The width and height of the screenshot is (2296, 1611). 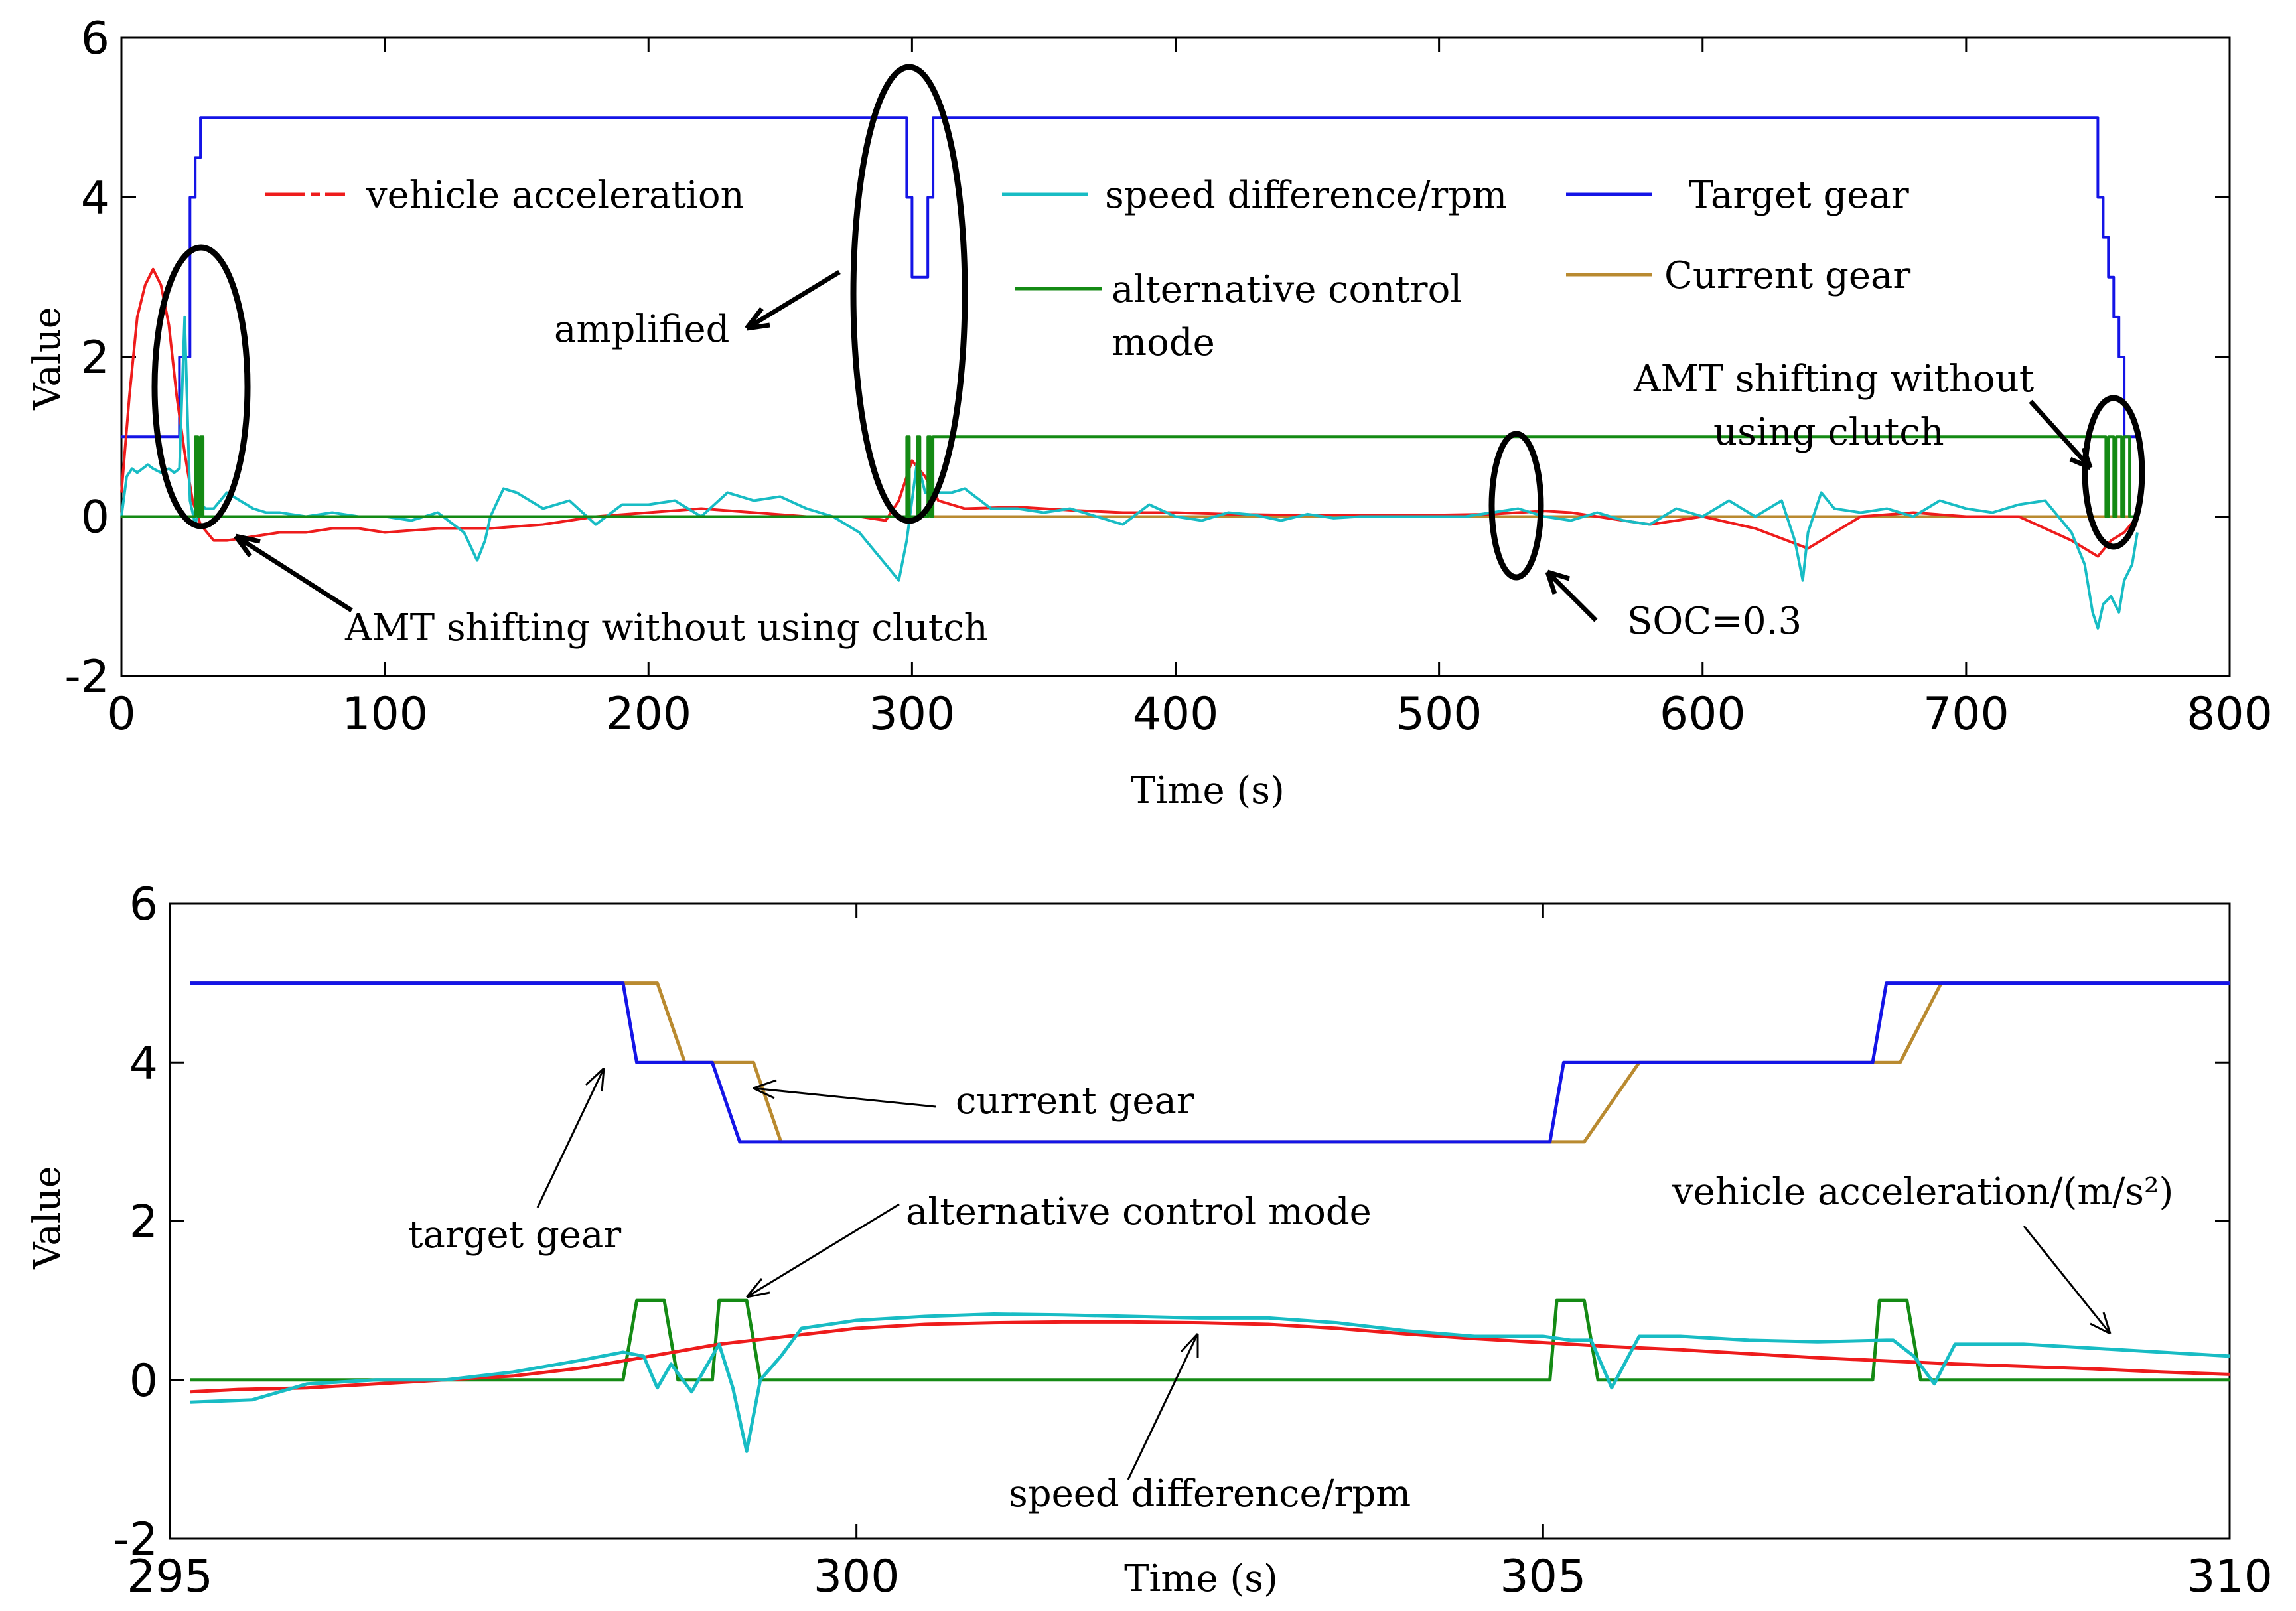 I want to click on top-y-axis-label: Value, so click(x=47, y=359).